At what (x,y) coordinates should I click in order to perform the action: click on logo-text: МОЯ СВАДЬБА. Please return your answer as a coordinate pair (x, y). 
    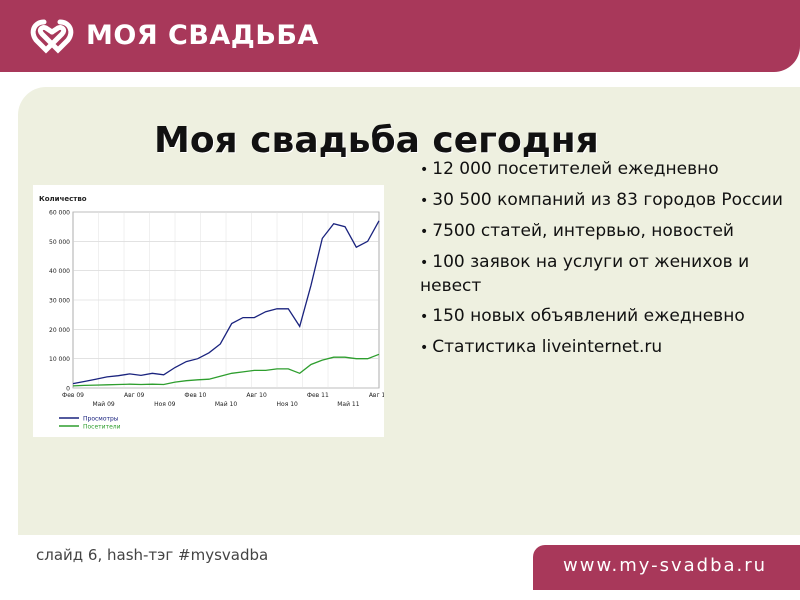
    Looking at the image, I should click on (202, 35).